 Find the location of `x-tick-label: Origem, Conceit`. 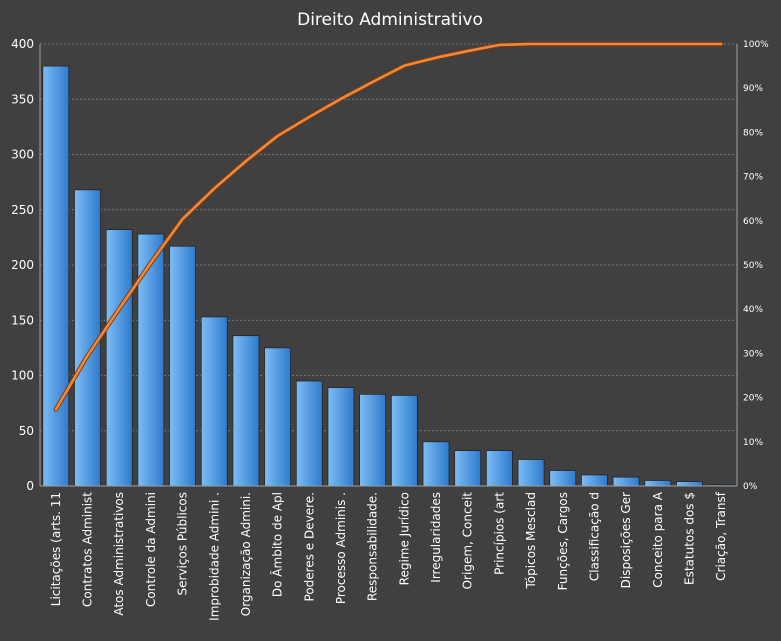

x-tick-label: Origem, Conceit is located at coordinates (468, 541).